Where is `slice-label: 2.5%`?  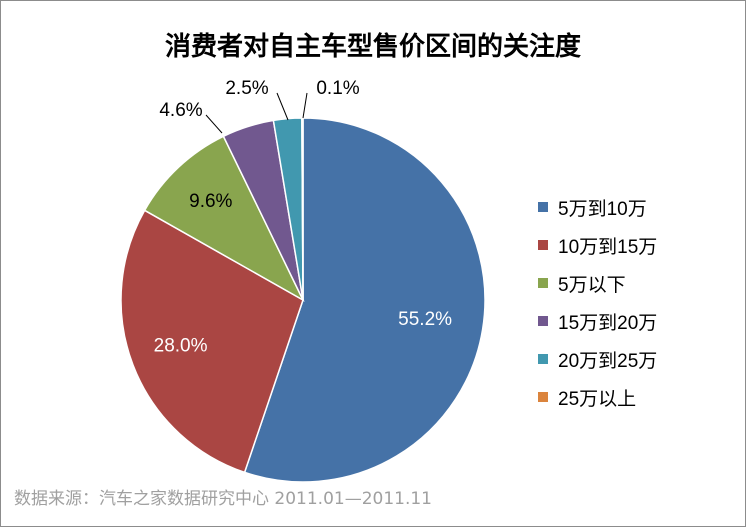
slice-label: 2.5% is located at coordinates (246, 88).